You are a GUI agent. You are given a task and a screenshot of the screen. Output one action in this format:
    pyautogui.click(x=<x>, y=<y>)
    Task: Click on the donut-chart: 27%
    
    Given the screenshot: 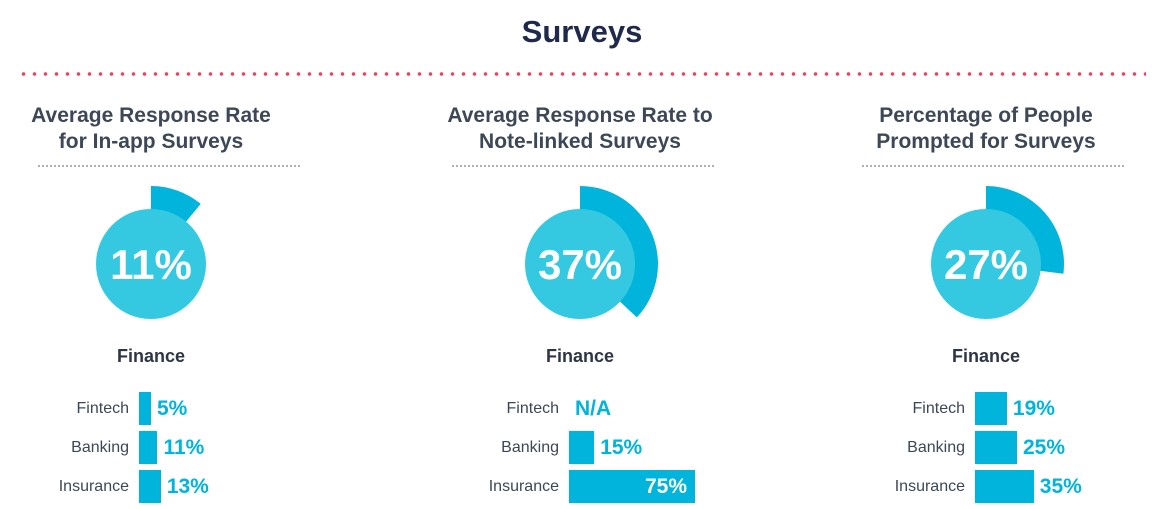 What is the action you would take?
    pyautogui.click(x=986, y=266)
    